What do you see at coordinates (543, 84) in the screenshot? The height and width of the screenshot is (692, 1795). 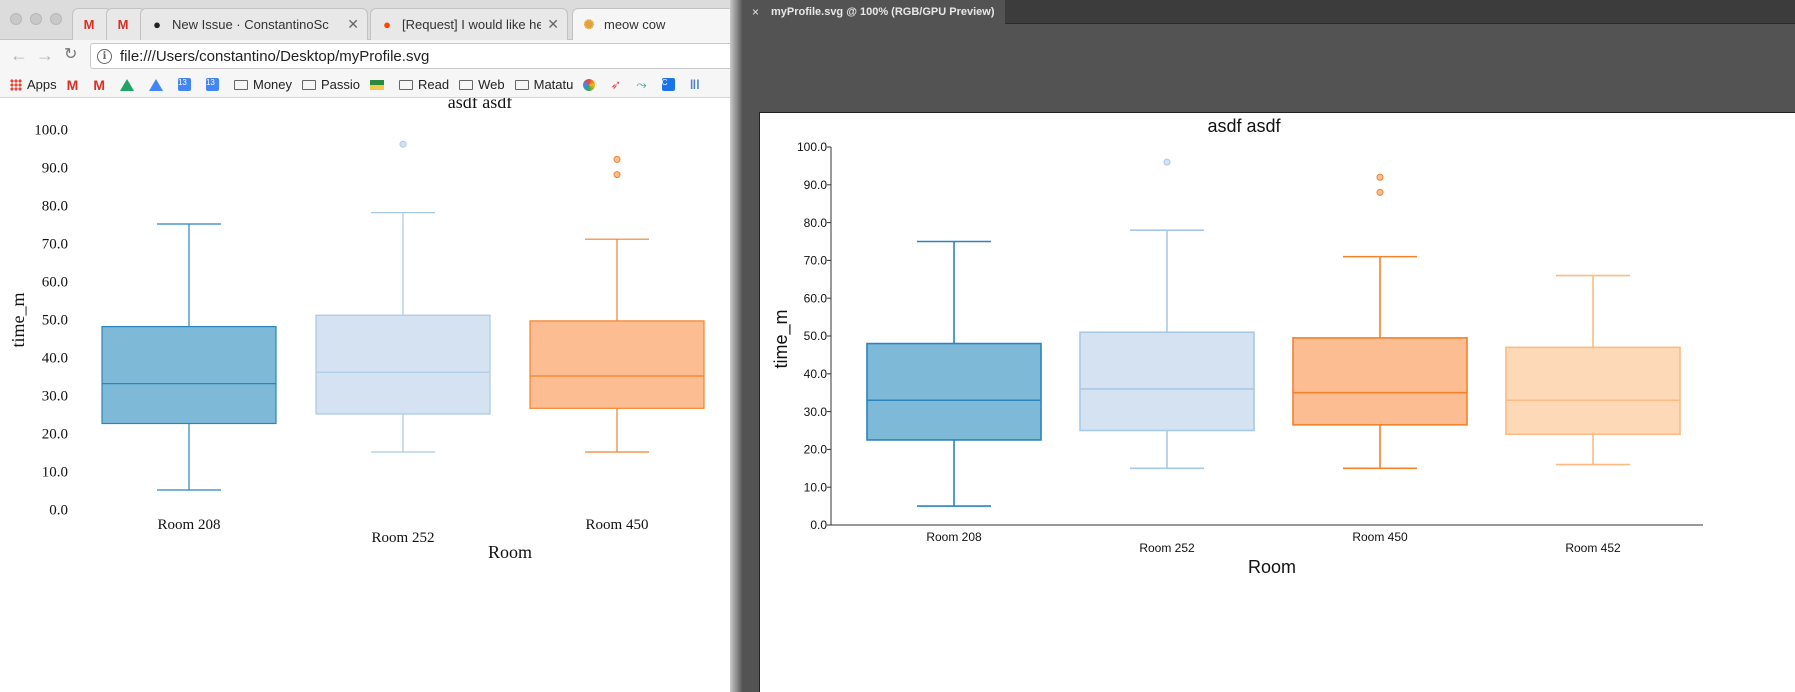 I see `bookmark-folder-matatu: Matatu` at bounding box center [543, 84].